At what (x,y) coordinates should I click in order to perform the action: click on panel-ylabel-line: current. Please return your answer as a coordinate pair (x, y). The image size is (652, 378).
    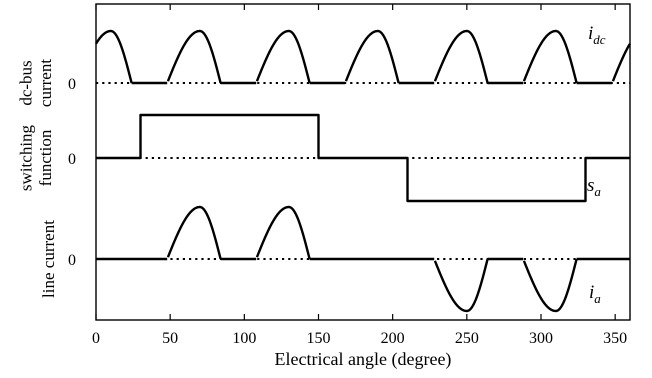
    Looking at the image, I should click on (45, 83).